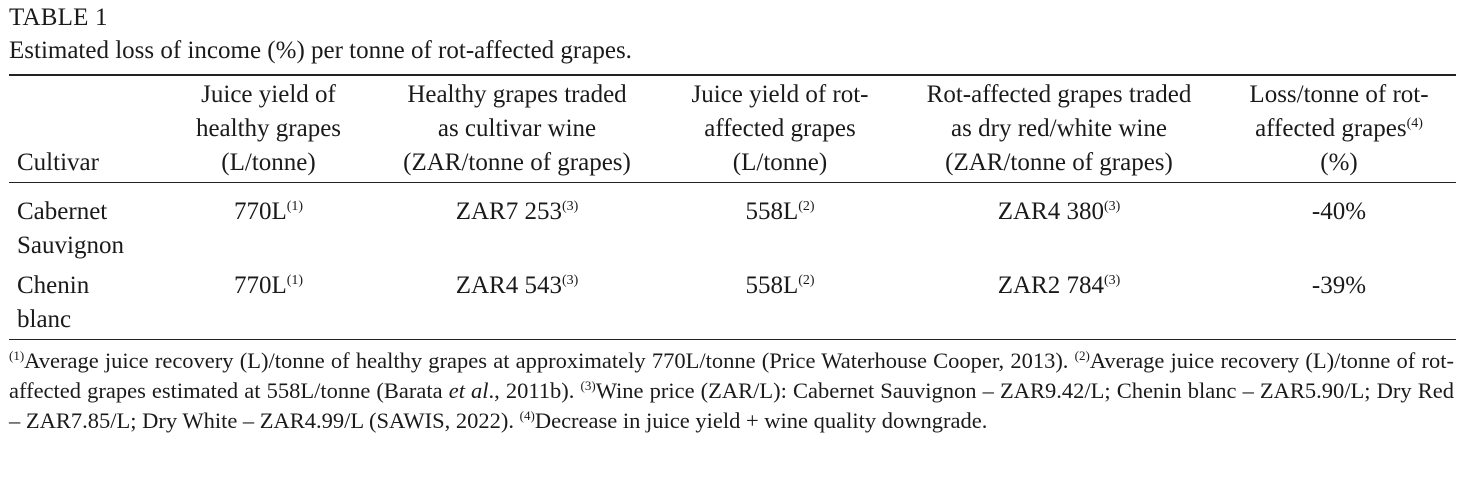 The width and height of the screenshot is (1465, 480). What do you see at coordinates (517, 94) in the screenshot?
I see `header-line: Healthy grapes traded` at bounding box center [517, 94].